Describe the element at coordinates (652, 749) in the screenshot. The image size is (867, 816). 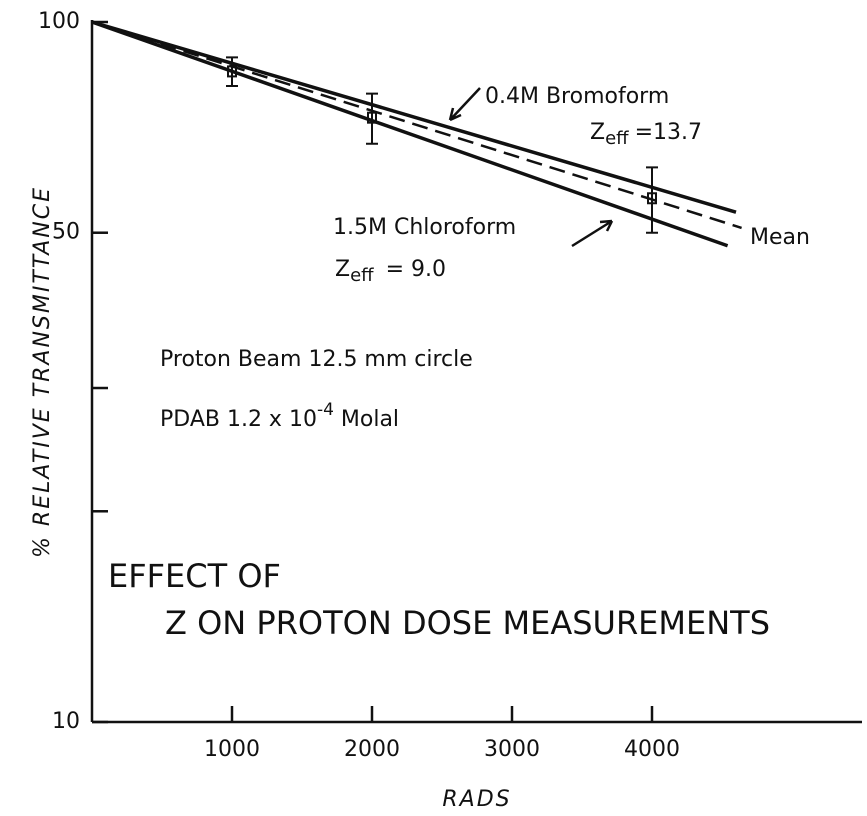
I see `x-tick-label: 4000` at that location.